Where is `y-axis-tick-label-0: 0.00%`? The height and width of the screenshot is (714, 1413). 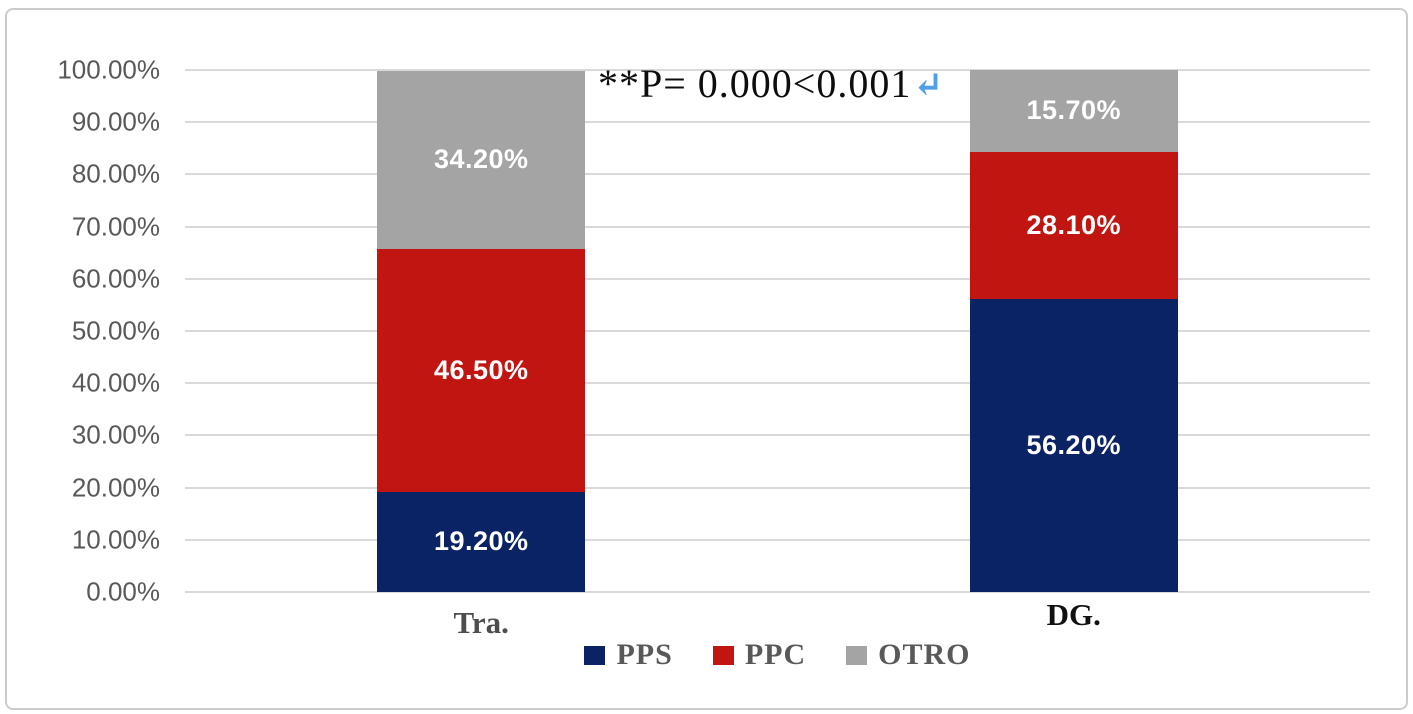 y-axis-tick-label-0: 0.00% is located at coordinates (123, 591).